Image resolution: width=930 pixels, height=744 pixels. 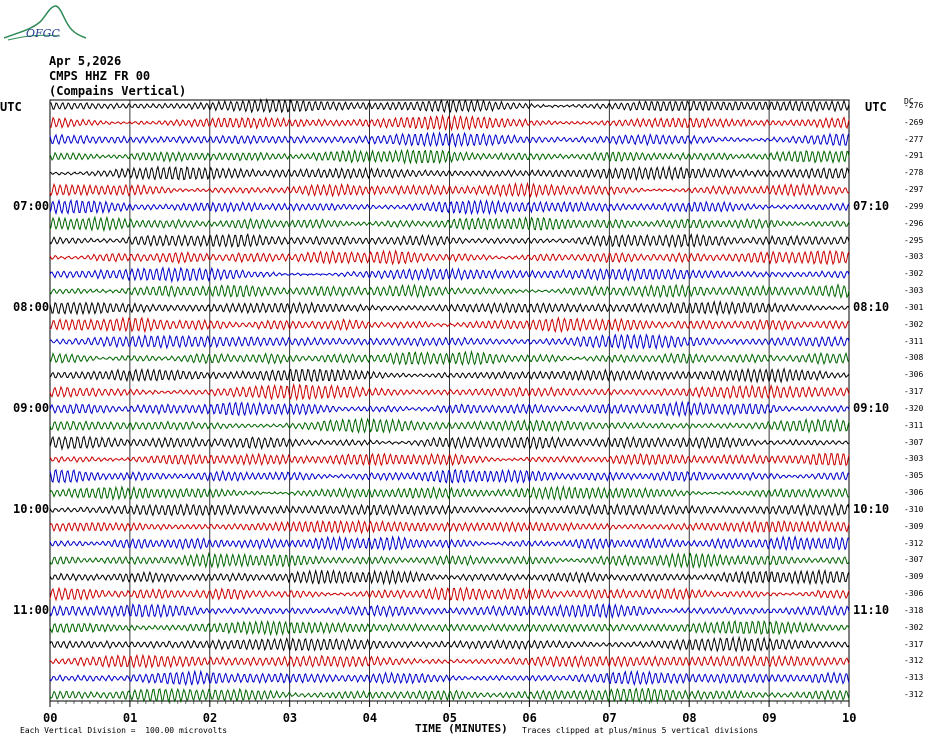 What do you see at coordinates (914, 577) in the screenshot?
I see `dc-offset-label: -309` at bounding box center [914, 577].